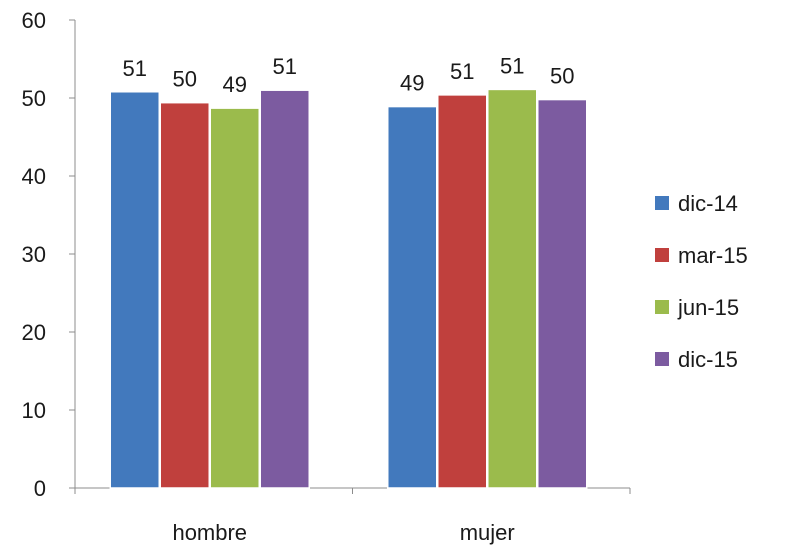 The height and width of the screenshot is (559, 803). What do you see at coordinates (34, 176) in the screenshot?
I see `y-tick-label: 40` at bounding box center [34, 176].